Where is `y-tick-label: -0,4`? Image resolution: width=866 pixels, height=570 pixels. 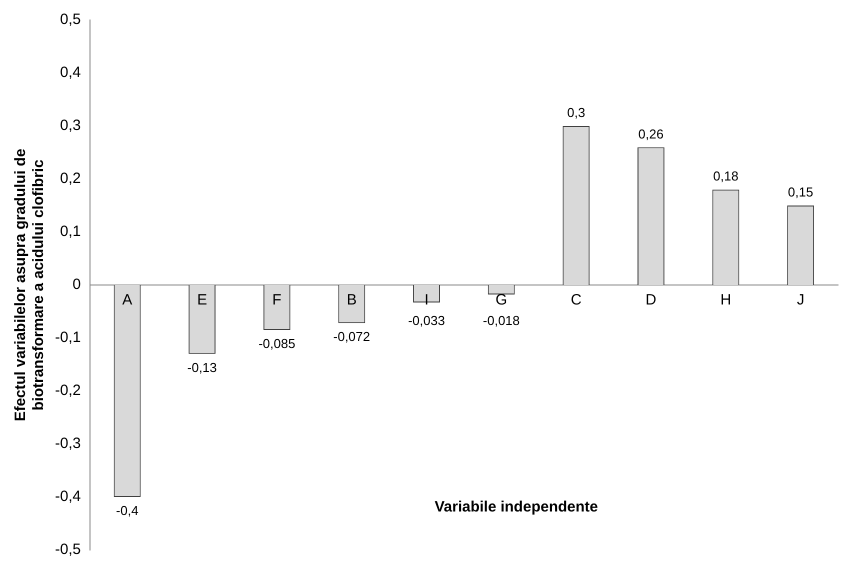 y-tick-label: -0,4 is located at coordinates (67, 497).